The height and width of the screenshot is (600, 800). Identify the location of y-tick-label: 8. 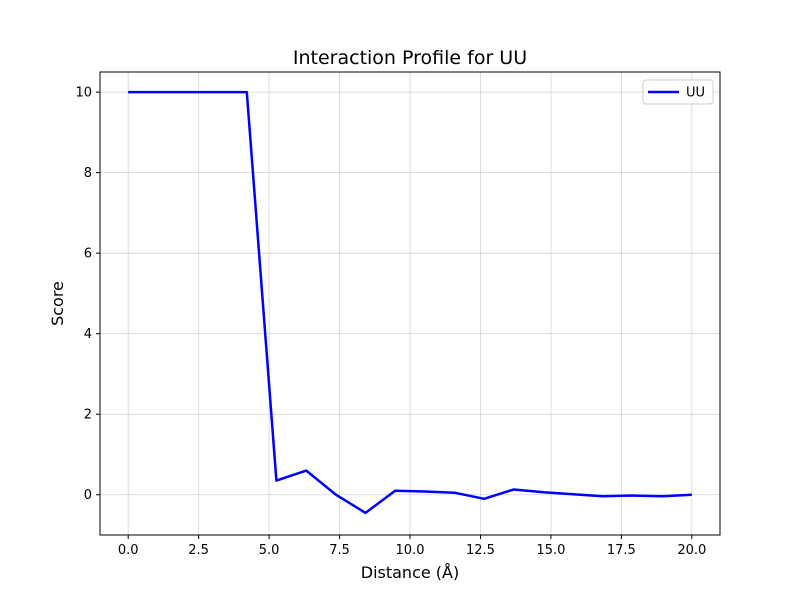
(88, 173).